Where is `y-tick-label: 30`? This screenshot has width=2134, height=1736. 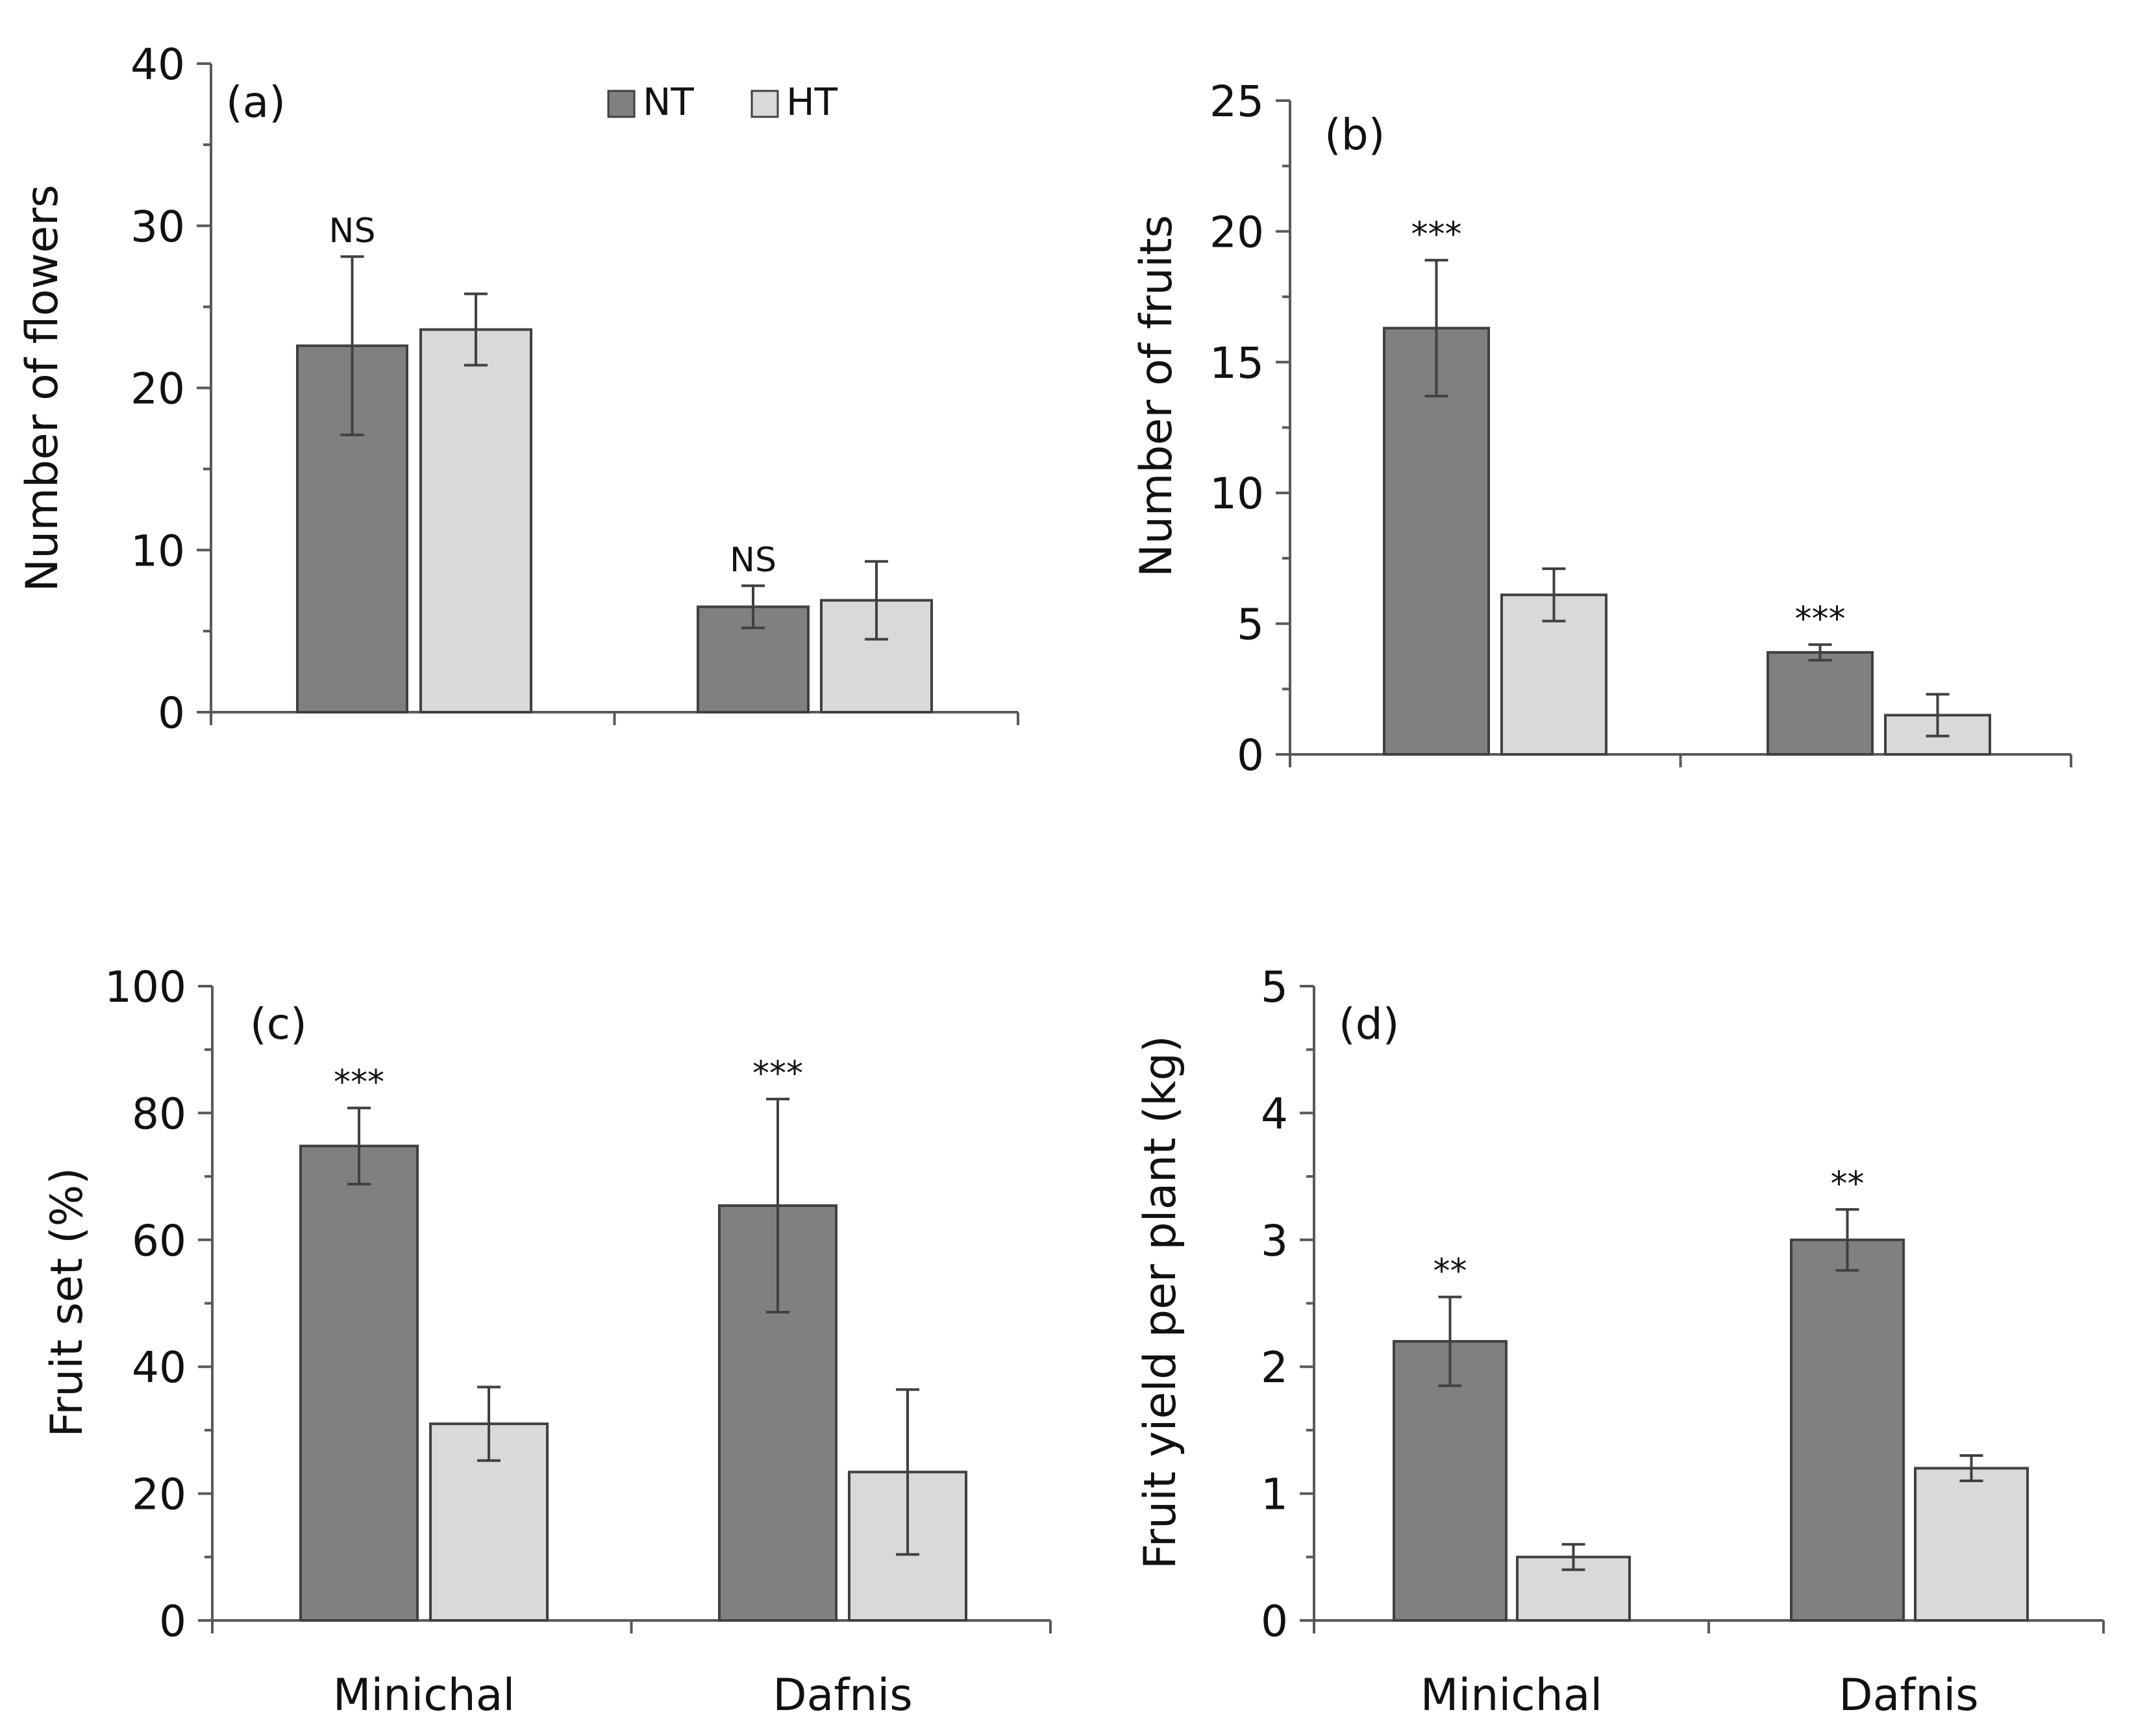 y-tick-label: 30 is located at coordinates (157, 227).